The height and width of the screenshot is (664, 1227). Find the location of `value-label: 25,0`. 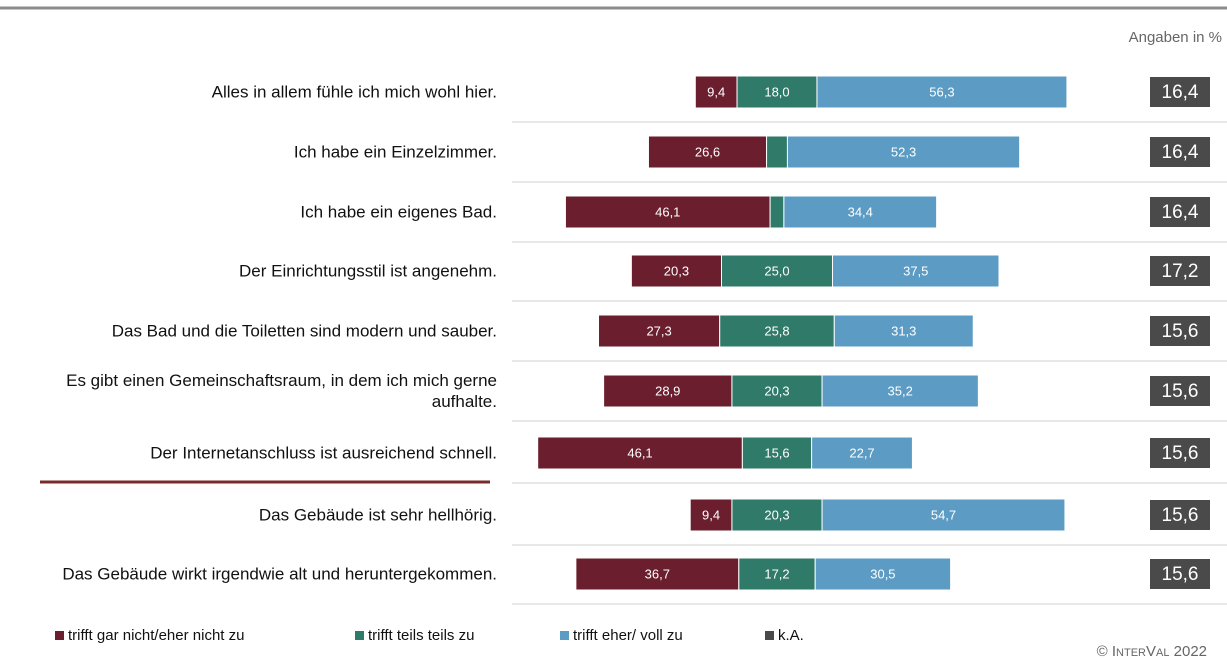

value-label: 25,0 is located at coordinates (776, 270).